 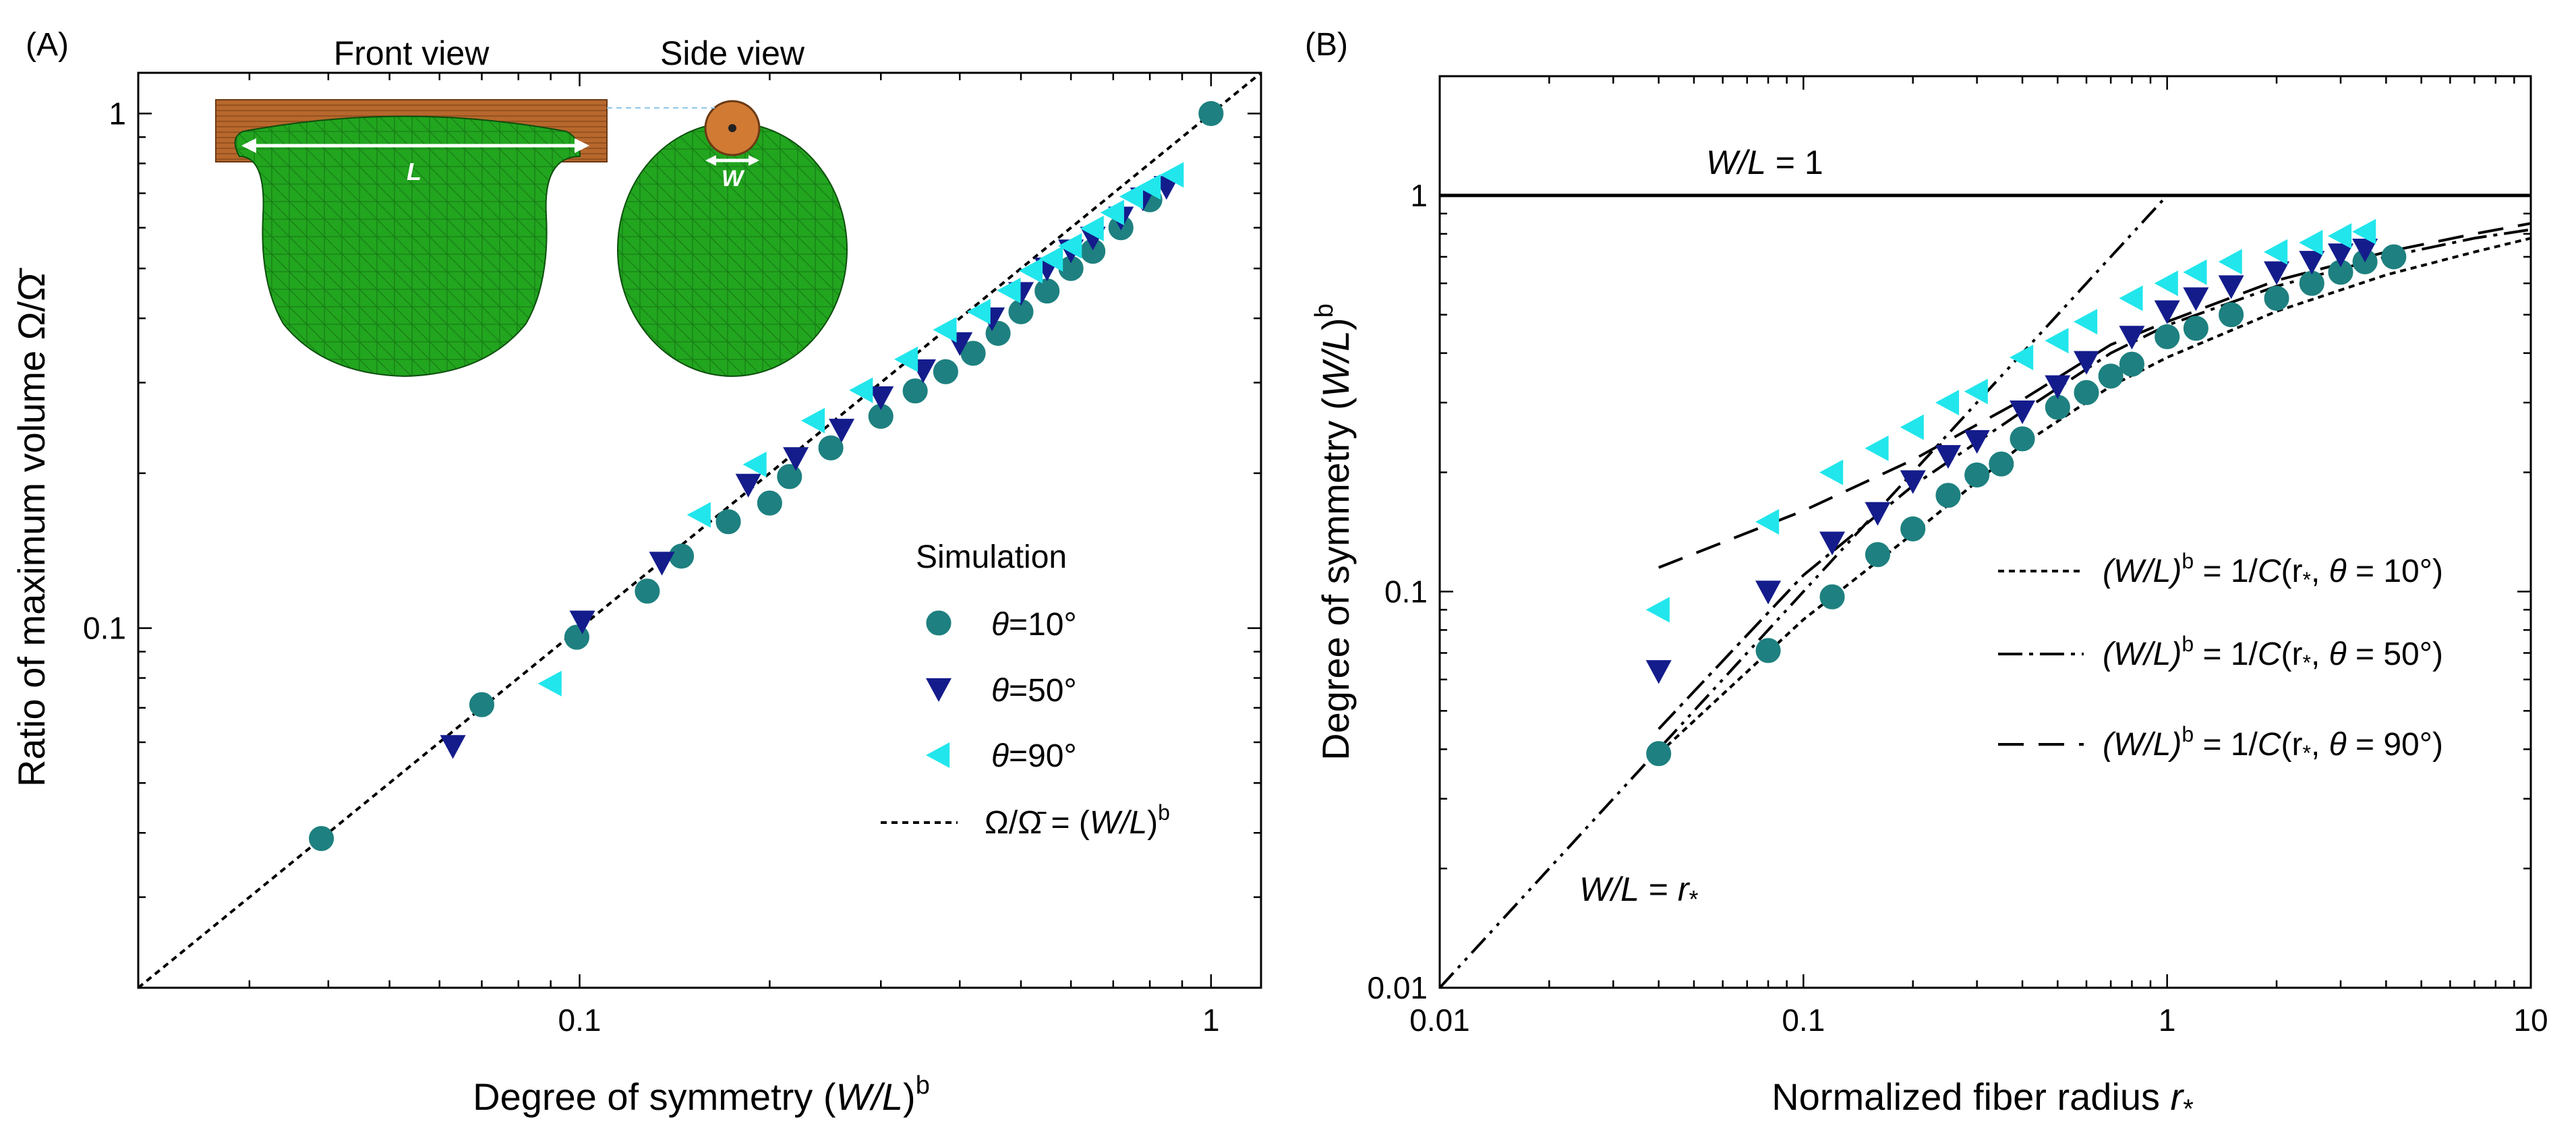 I want to click on x-tick-label: 0.01, so click(x=1440, y=1021).